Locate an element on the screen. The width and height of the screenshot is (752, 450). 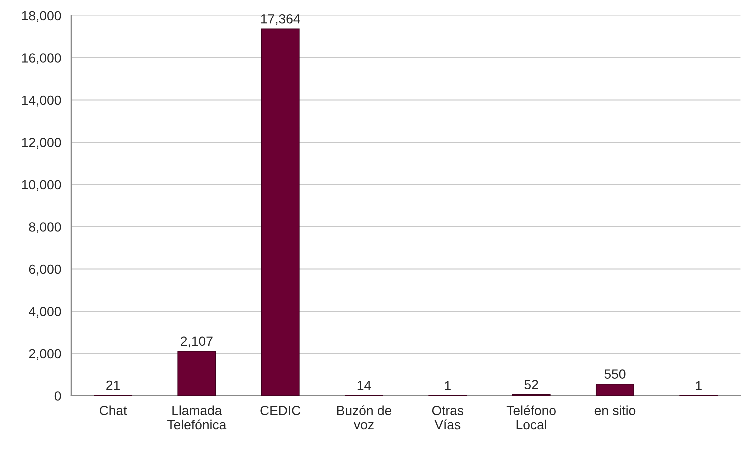
x-tick-label: Chat is located at coordinates (114, 411).